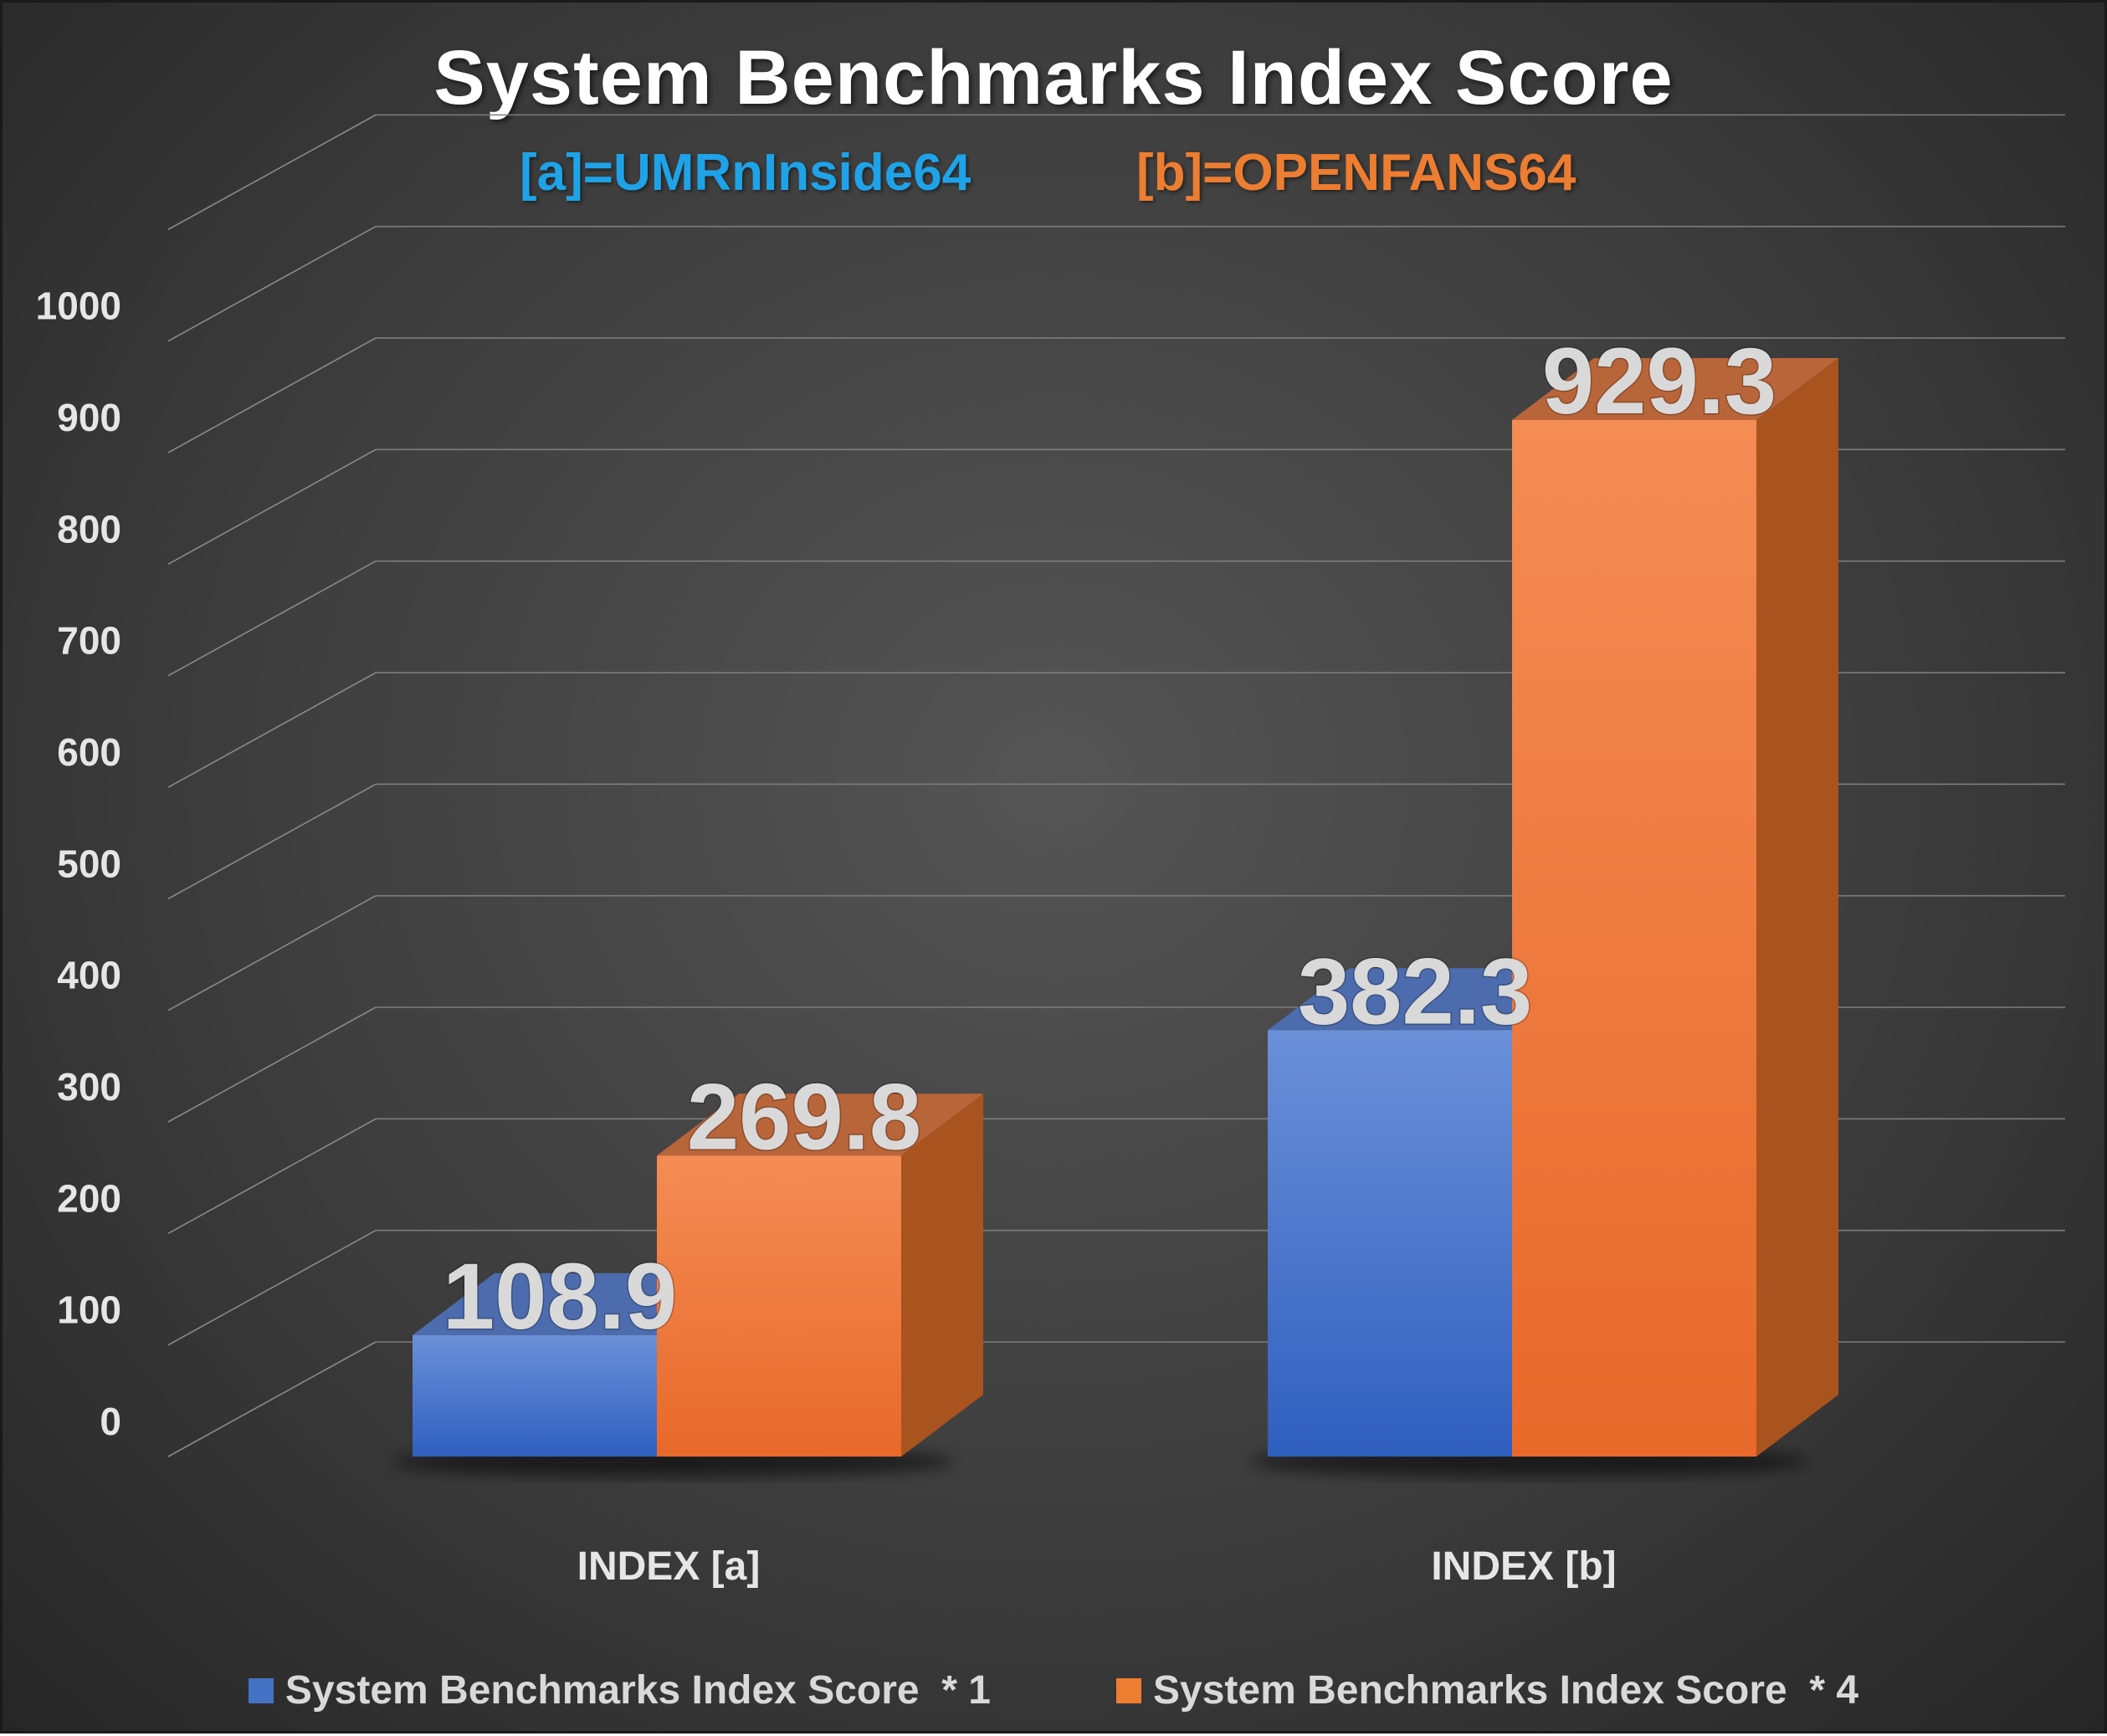  I want to click on y-tick-label-600: 600, so click(89, 752).